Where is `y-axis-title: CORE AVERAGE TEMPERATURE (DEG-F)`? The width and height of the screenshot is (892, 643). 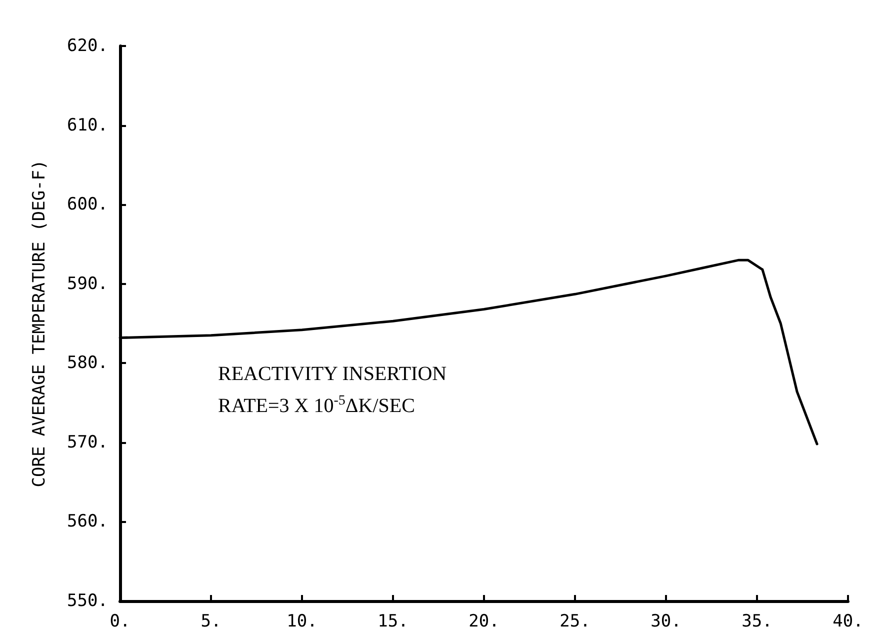
y-axis-title: CORE AVERAGE TEMPERATURE (DEG-F) is located at coordinates (40, 324).